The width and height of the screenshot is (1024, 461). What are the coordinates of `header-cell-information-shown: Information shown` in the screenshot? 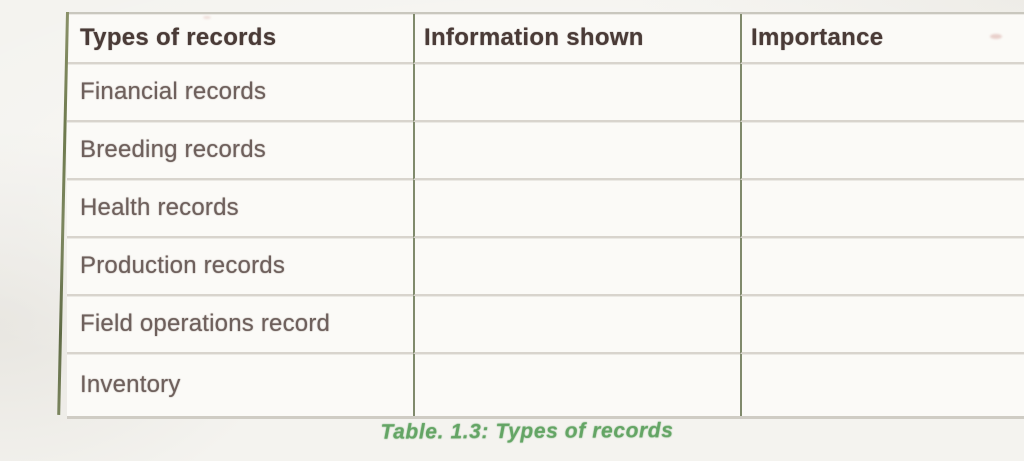 It's located at (576, 39).